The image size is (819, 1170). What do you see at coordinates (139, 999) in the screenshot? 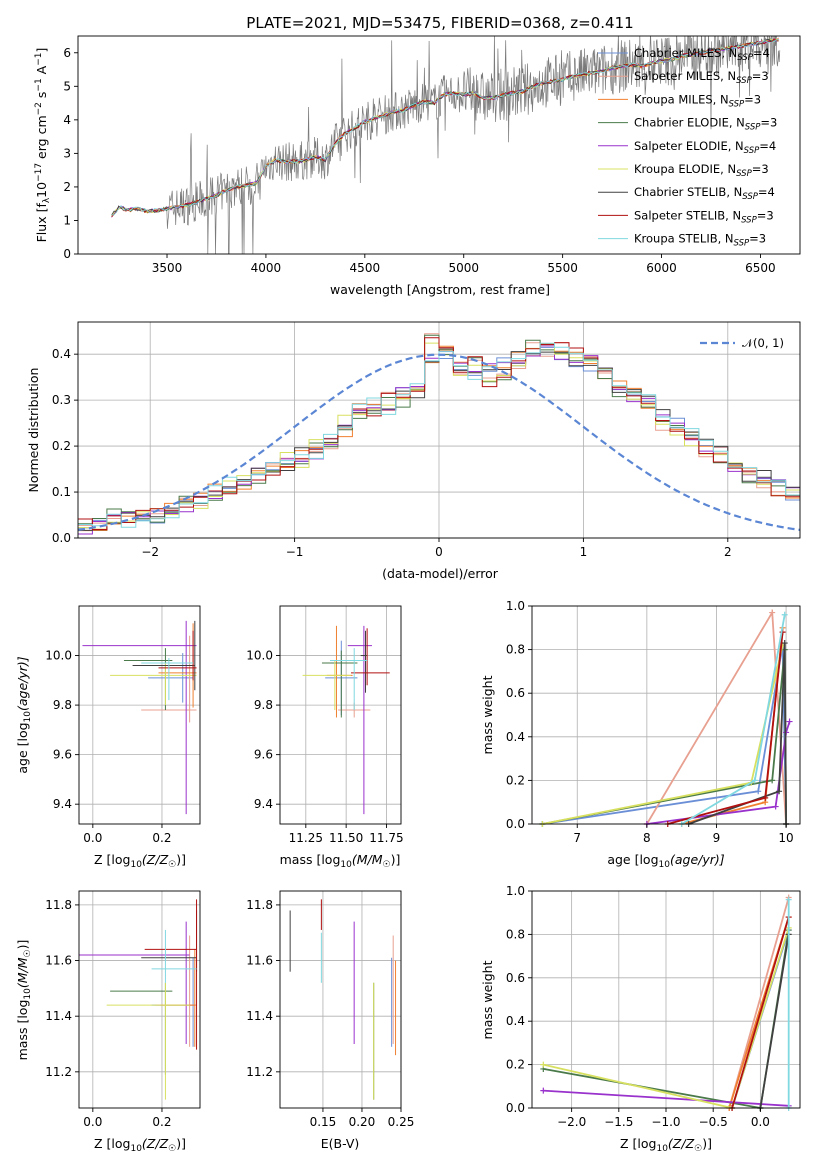
I see `mass-z-axes` at bounding box center [139, 999].